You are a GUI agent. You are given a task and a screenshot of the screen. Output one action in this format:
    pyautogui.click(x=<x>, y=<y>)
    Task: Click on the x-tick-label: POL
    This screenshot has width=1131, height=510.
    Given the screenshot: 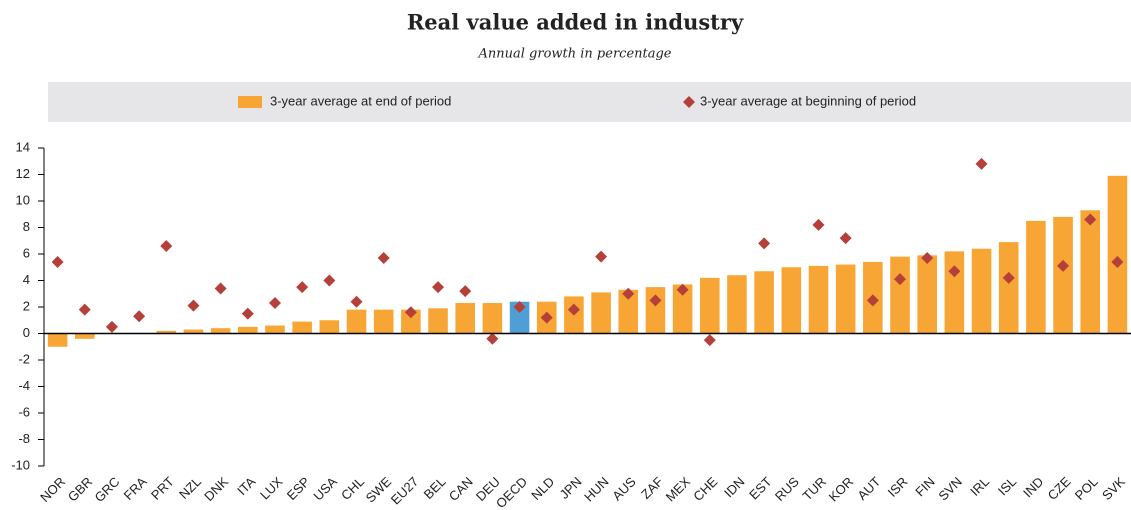 What is the action you would take?
    pyautogui.click(x=1086, y=488)
    